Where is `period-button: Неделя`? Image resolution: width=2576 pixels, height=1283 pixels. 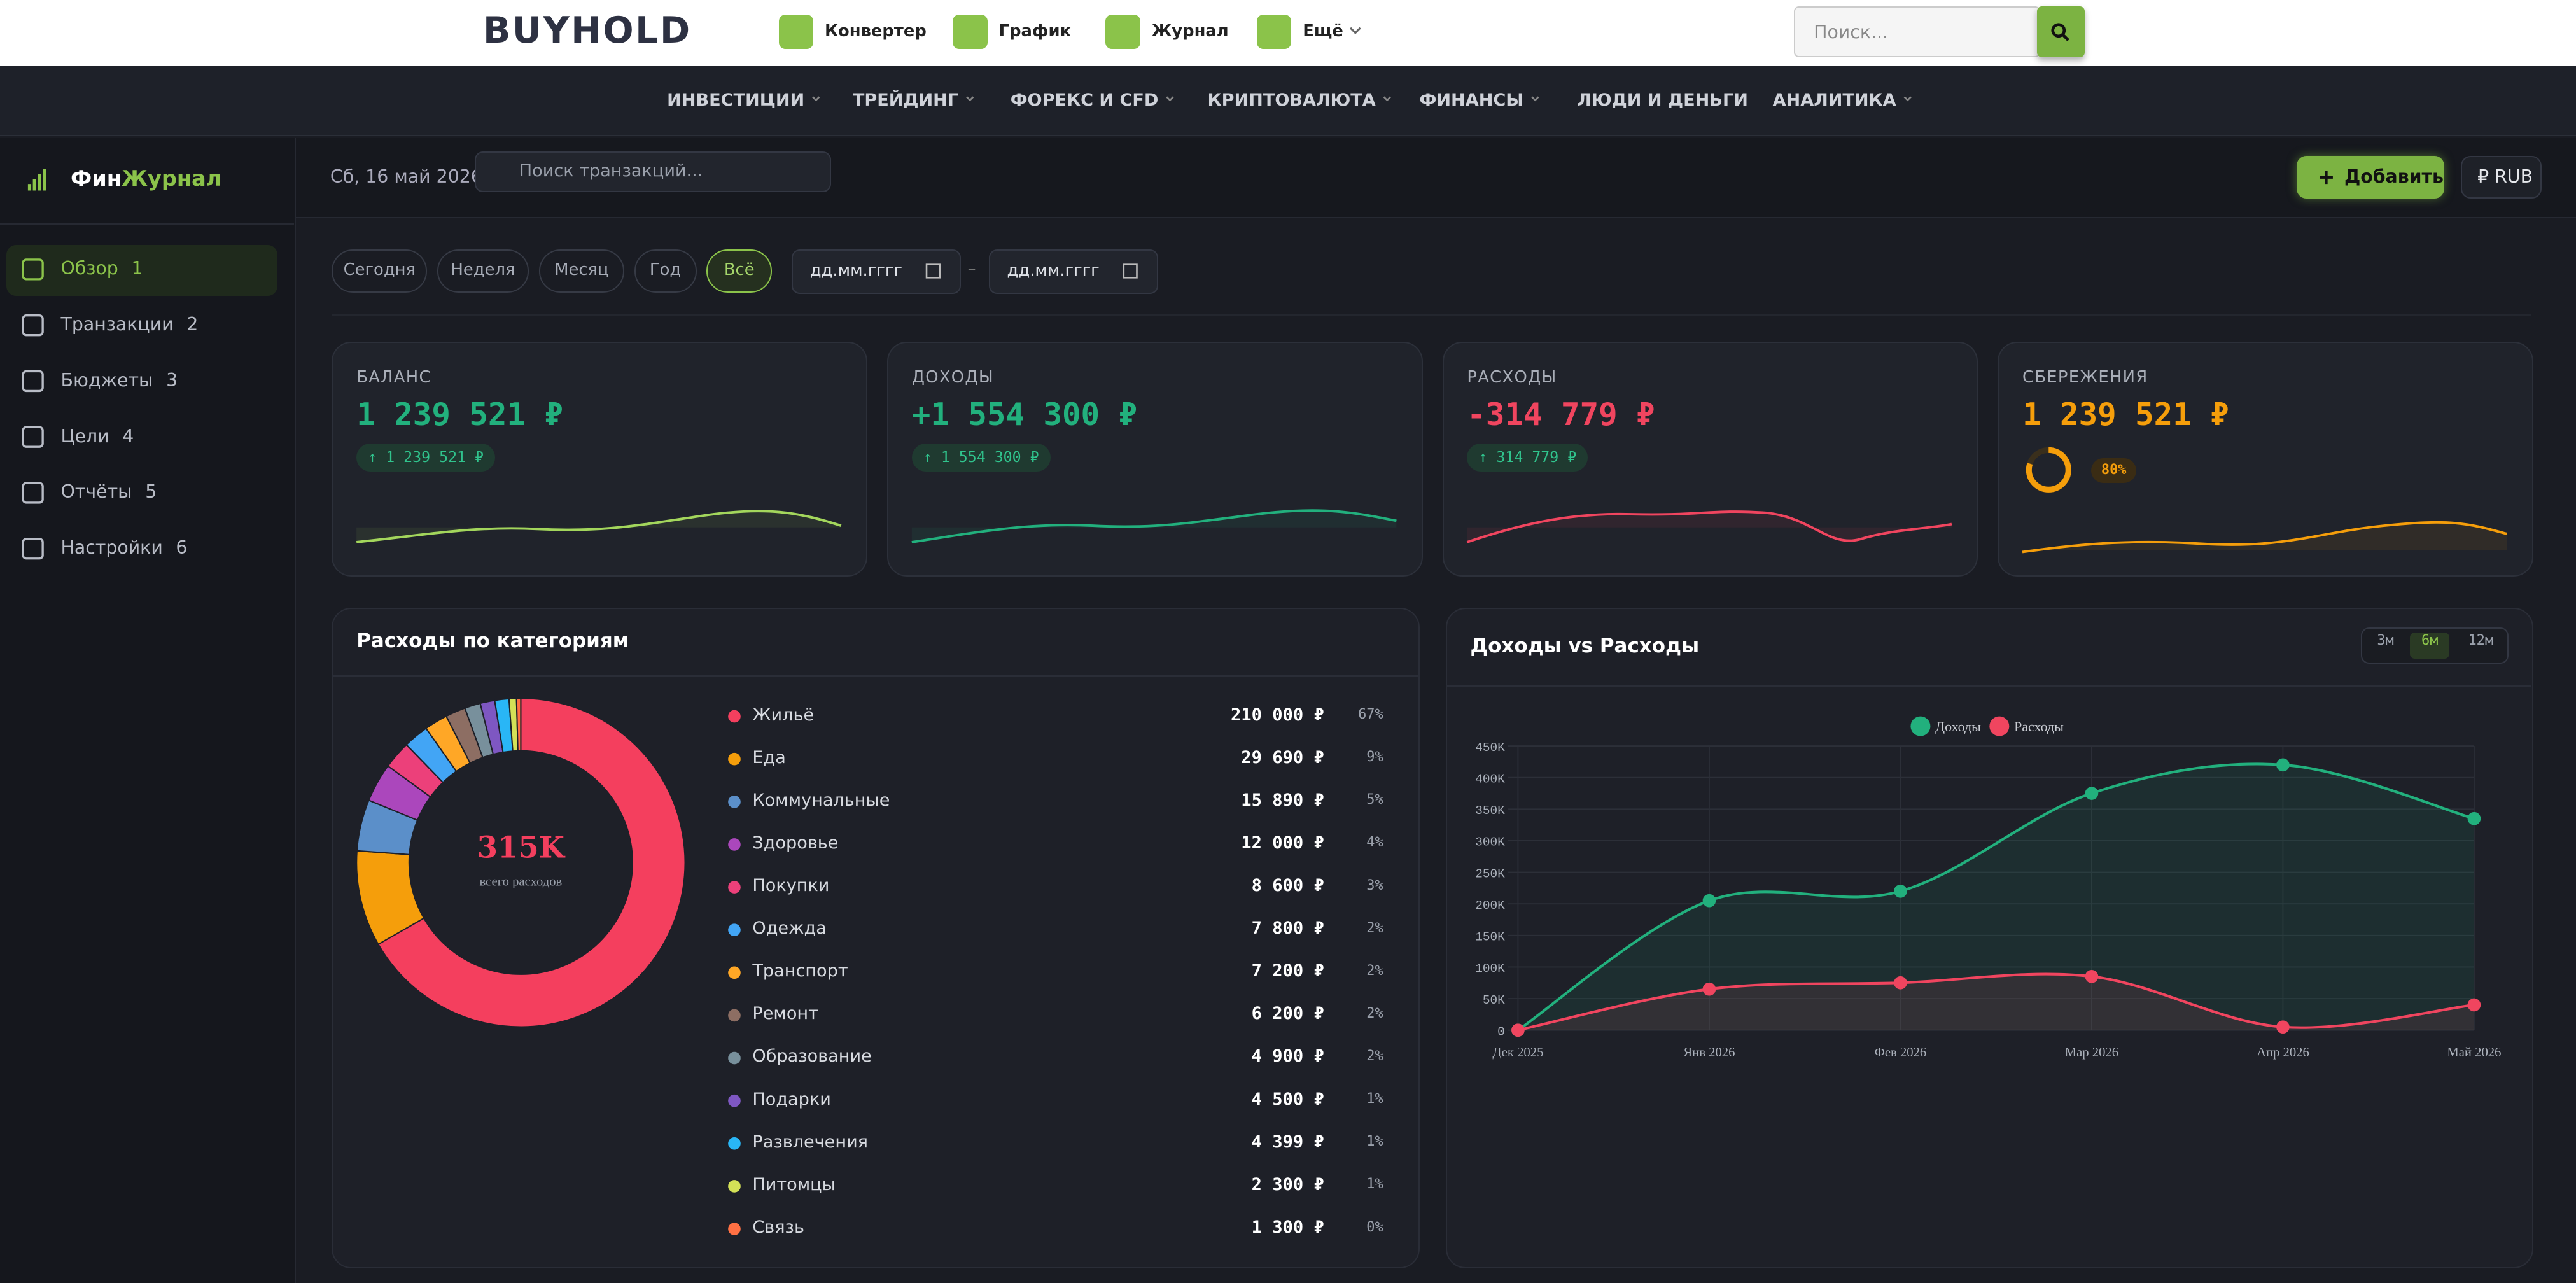
period-button: Неделя is located at coordinates (483, 271).